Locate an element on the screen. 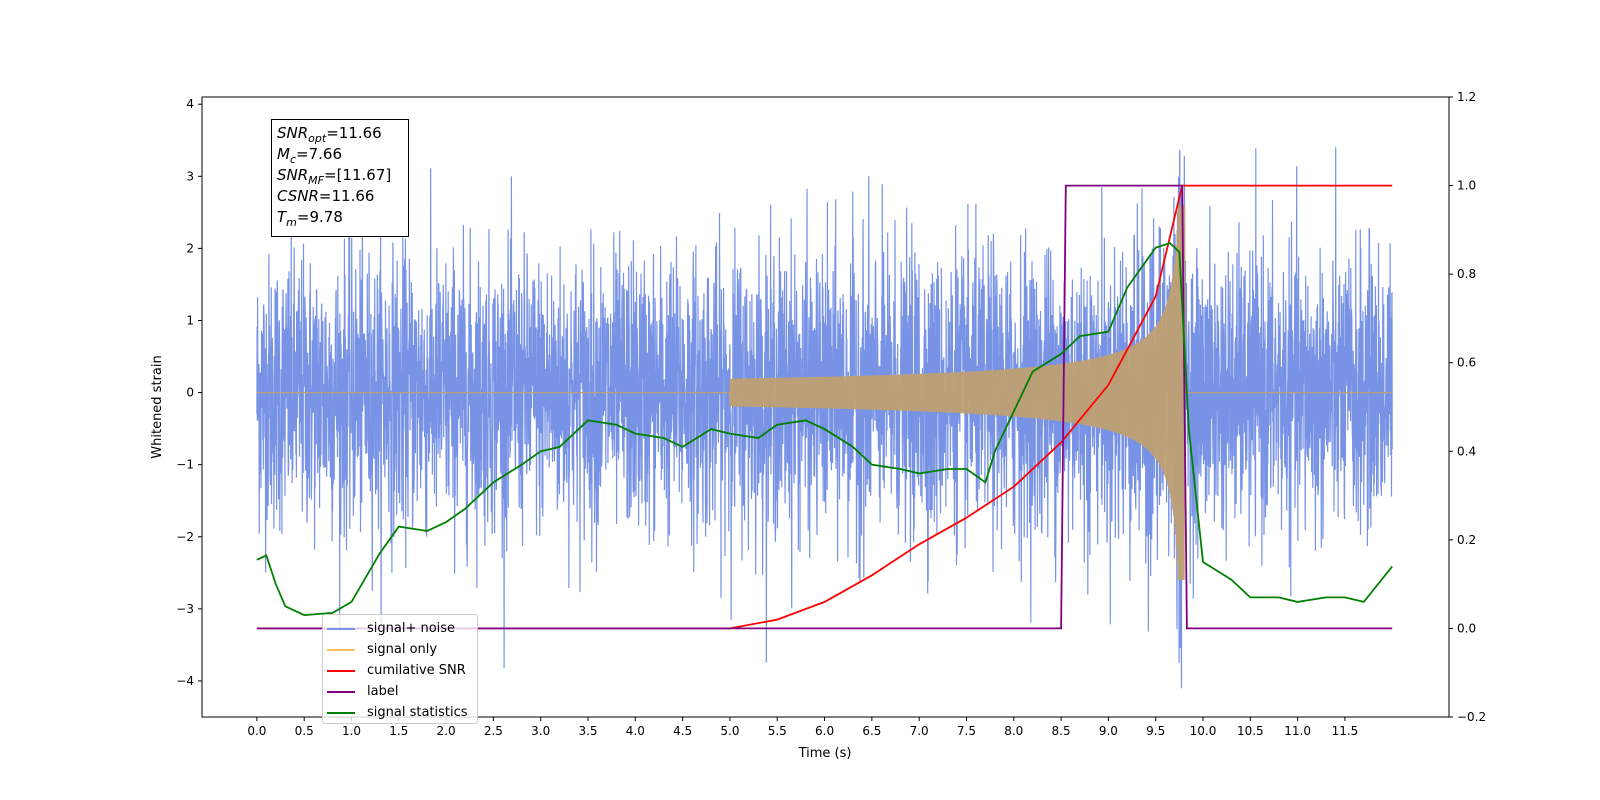  legend-entry-signal-noise: signal+ noise is located at coordinates (402, 628).